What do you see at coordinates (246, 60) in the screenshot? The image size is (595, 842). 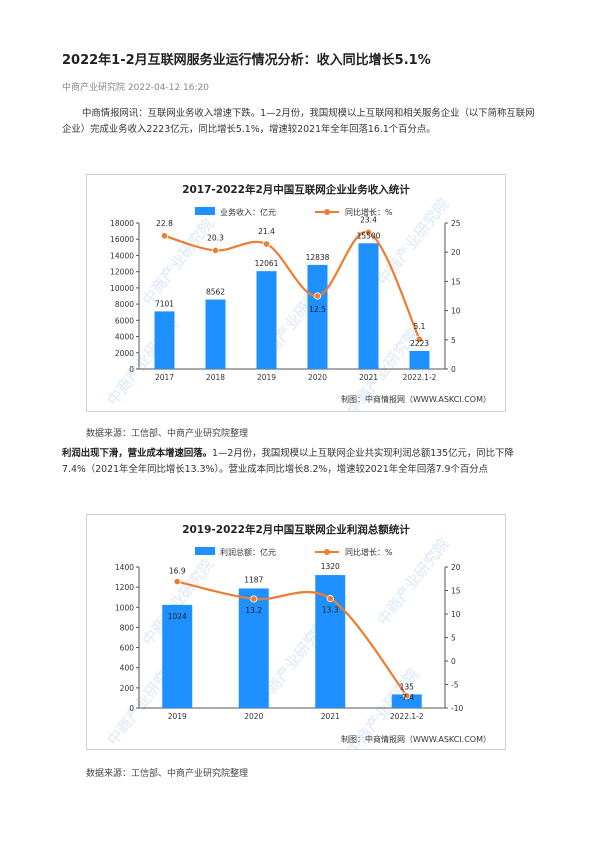 I see `article-title: 2022年1-2月互联网服务业运行情况分析：收入同比增长5.1%` at bounding box center [246, 60].